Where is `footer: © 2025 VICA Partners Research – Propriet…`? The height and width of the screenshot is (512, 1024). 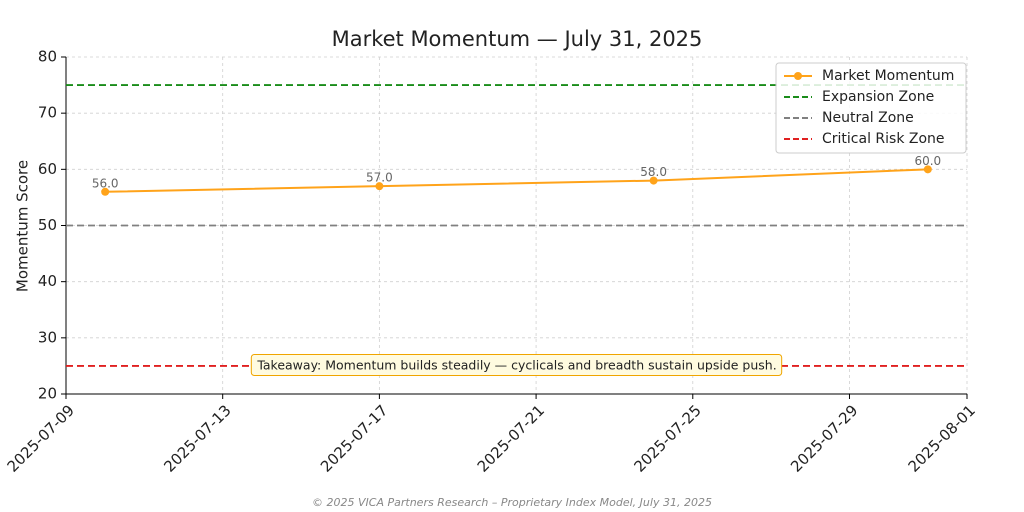 footer: © 2025 VICA Partners Research – Propriet… is located at coordinates (512, 502).